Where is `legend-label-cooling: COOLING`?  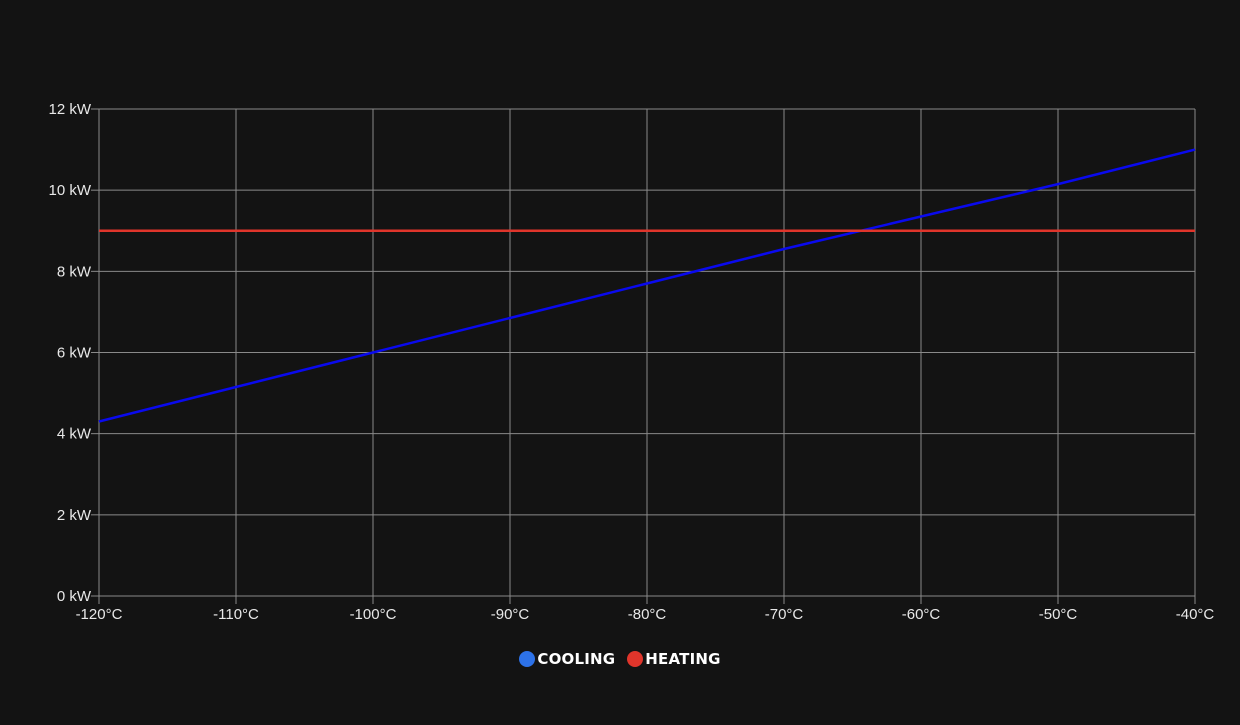 legend-label-cooling: COOLING is located at coordinates (576, 659).